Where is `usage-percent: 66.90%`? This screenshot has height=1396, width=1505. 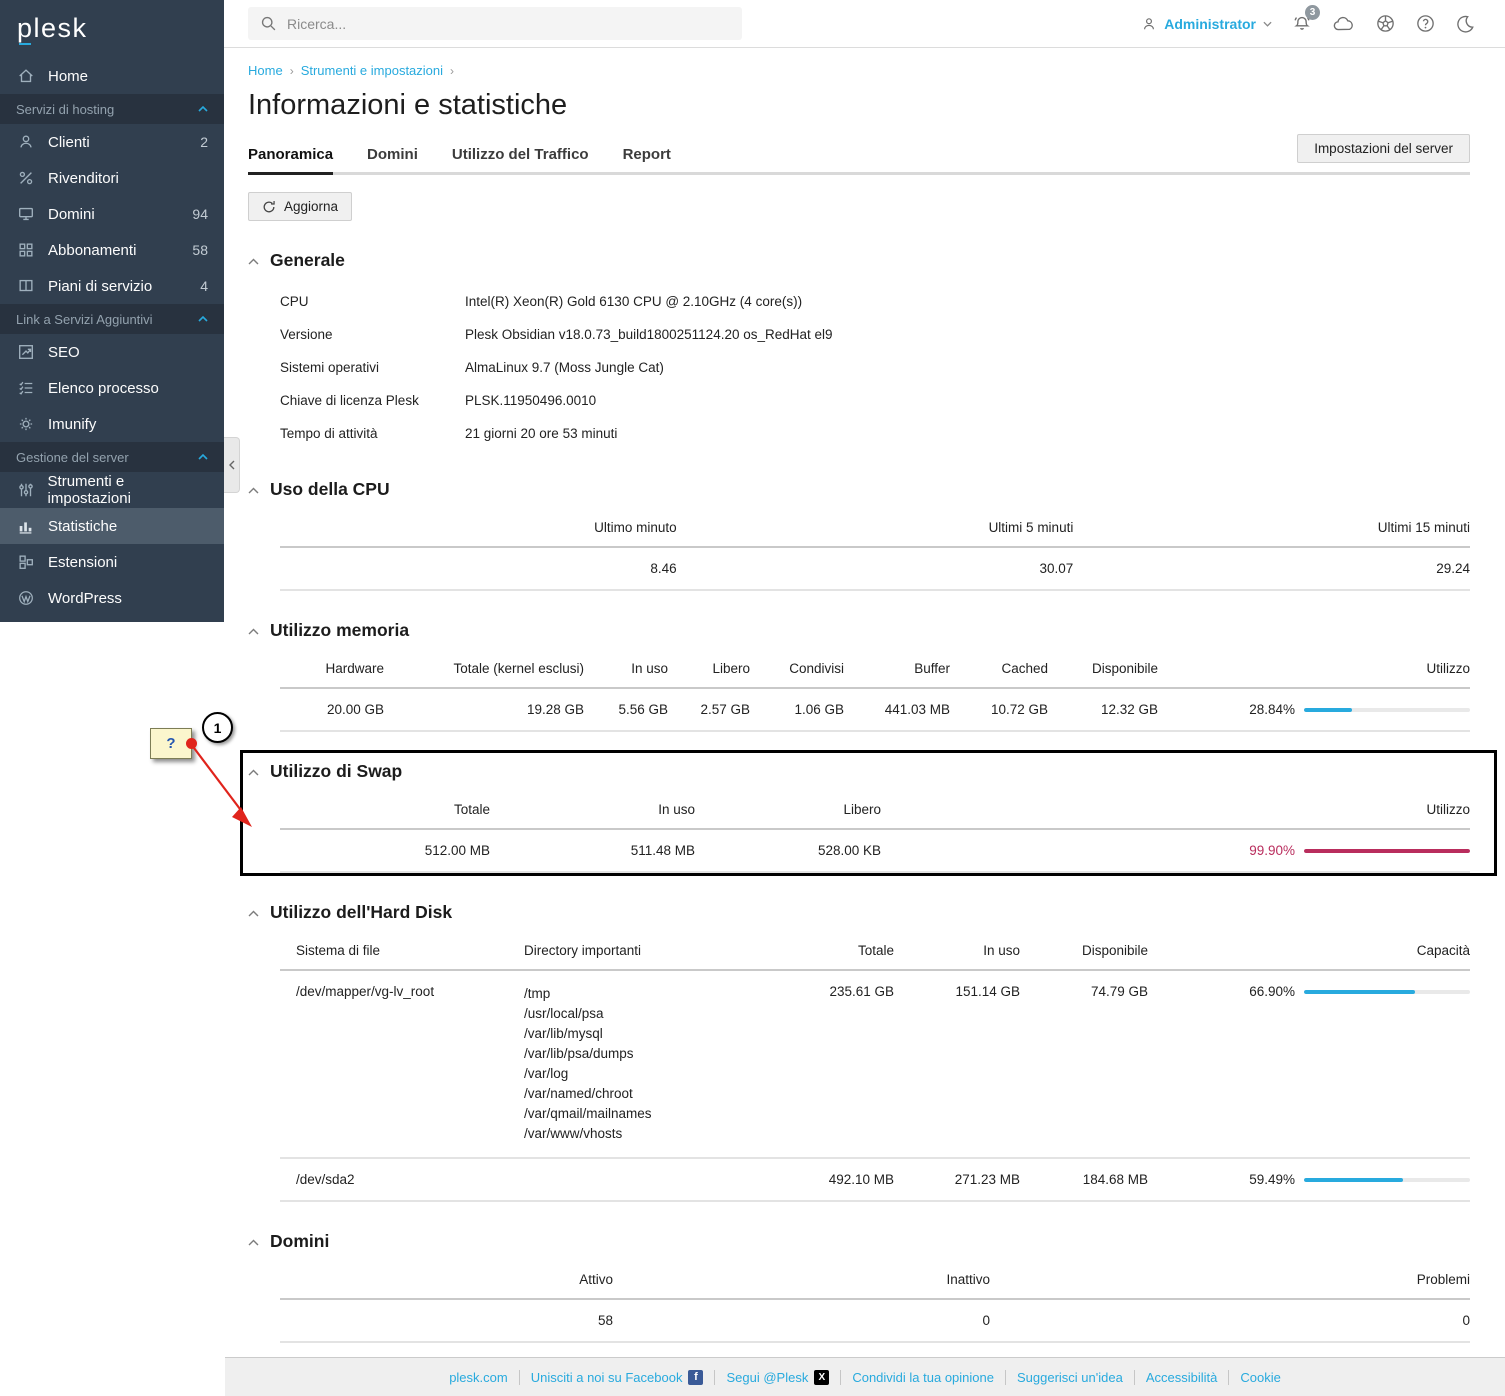 usage-percent: 66.90% is located at coordinates (1272, 991).